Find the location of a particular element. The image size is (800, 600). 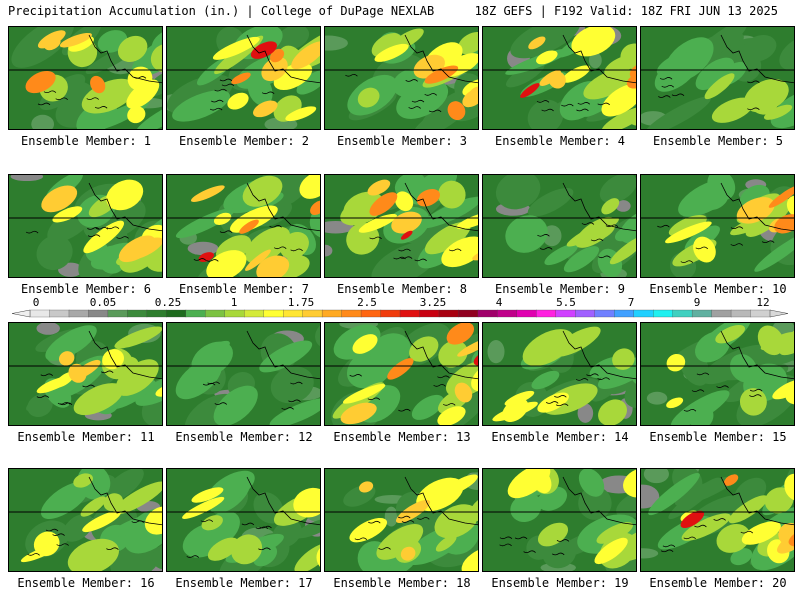

ensemble-member-label: Ensemble Member: 8 is located at coordinates (402, 289).